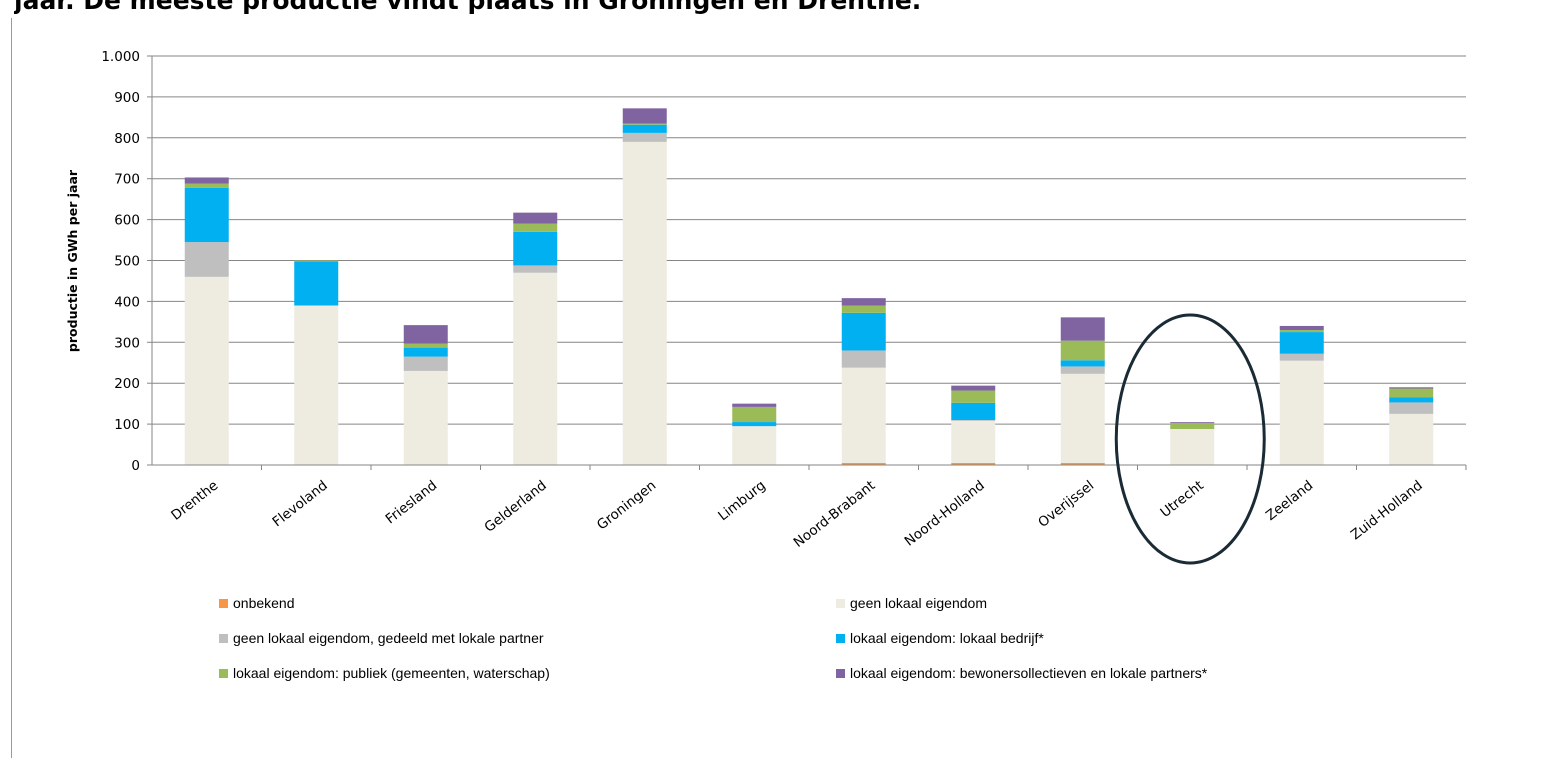 The image size is (1559, 758). I want to click on y-tick-label: 800, so click(127, 139).